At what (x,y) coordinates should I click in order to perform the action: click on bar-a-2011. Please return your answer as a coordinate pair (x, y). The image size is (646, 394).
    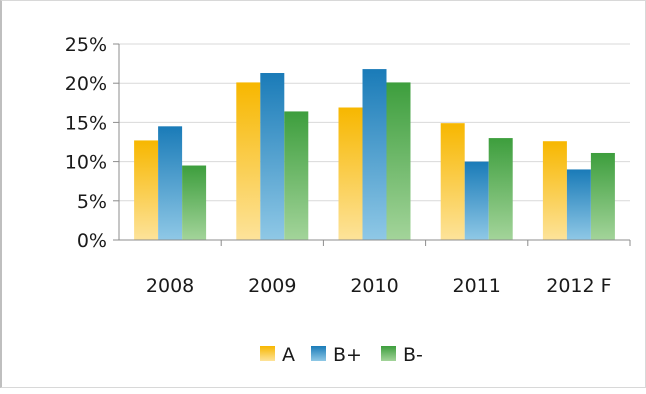
    Looking at the image, I should click on (452, 181).